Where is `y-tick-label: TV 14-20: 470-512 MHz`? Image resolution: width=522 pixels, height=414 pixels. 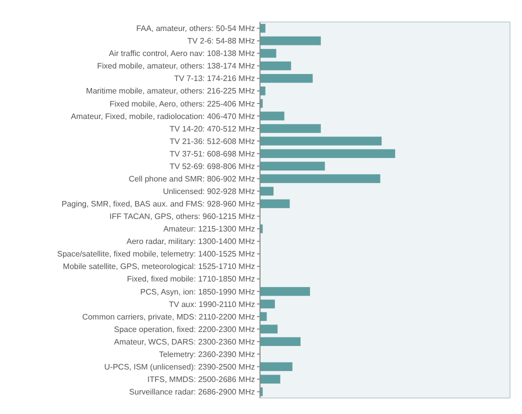
y-tick-label: TV 14-20: 470-512 MHz is located at coordinates (212, 129).